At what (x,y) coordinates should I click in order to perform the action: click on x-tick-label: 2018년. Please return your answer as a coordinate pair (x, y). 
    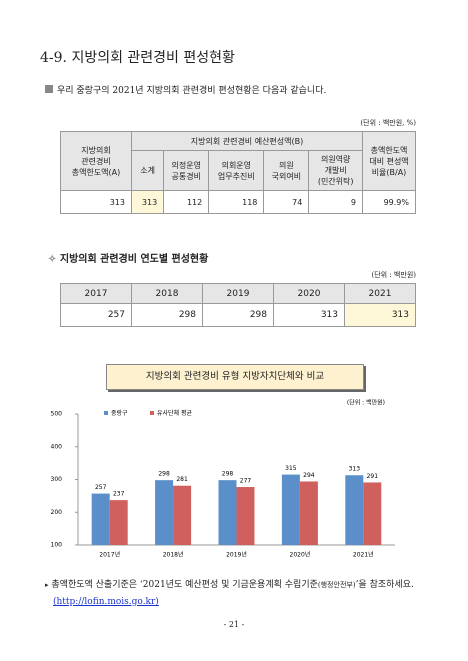
    Looking at the image, I should click on (173, 555).